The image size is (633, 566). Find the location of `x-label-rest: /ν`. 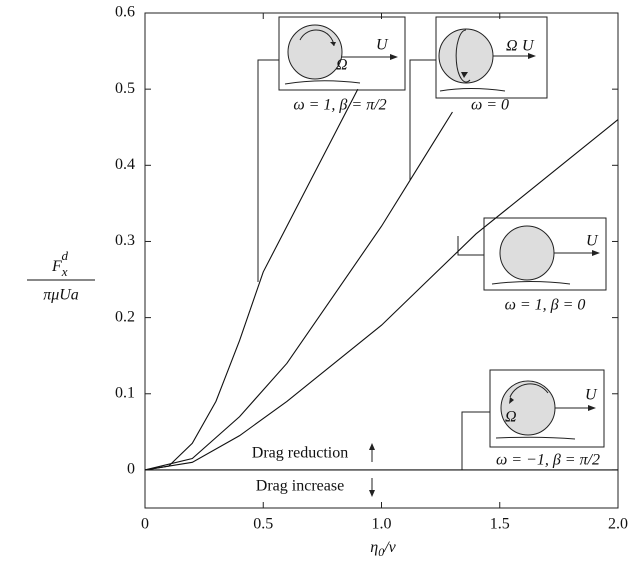

x-label-rest: /ν is located at coordinates (389, 547).